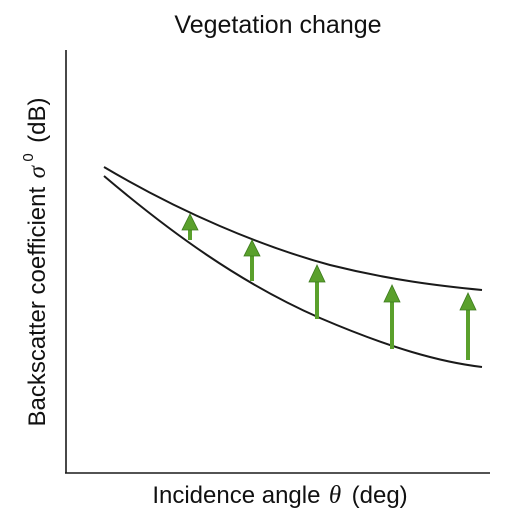  I want to click on y-axis-label: Backscatter coefficient σ 0 (dB), so click(35, 261).